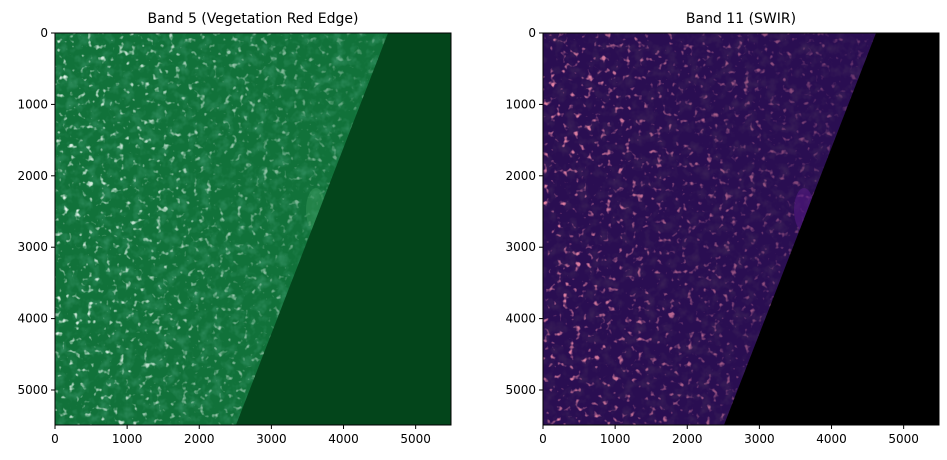 The width and height of the screenshot is (947, 460). Describe the element at coordinates (741, 19) in the screenshot. I see `panel-title: Band 11 (SWIR)` at that location.